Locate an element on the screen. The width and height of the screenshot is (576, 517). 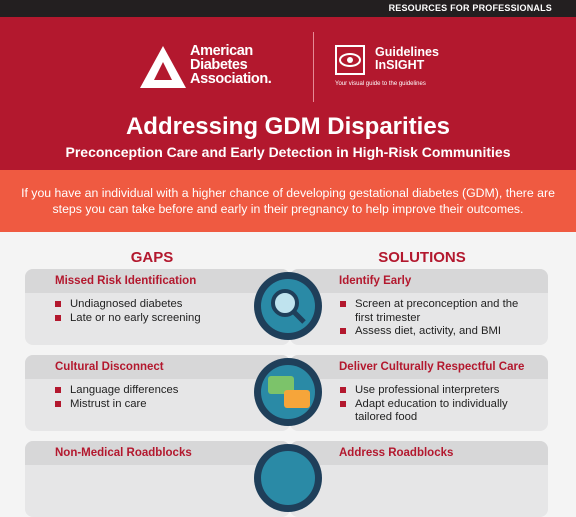
gap-box: Non-Medical Roadblocks is located at coordinates (157, 479).